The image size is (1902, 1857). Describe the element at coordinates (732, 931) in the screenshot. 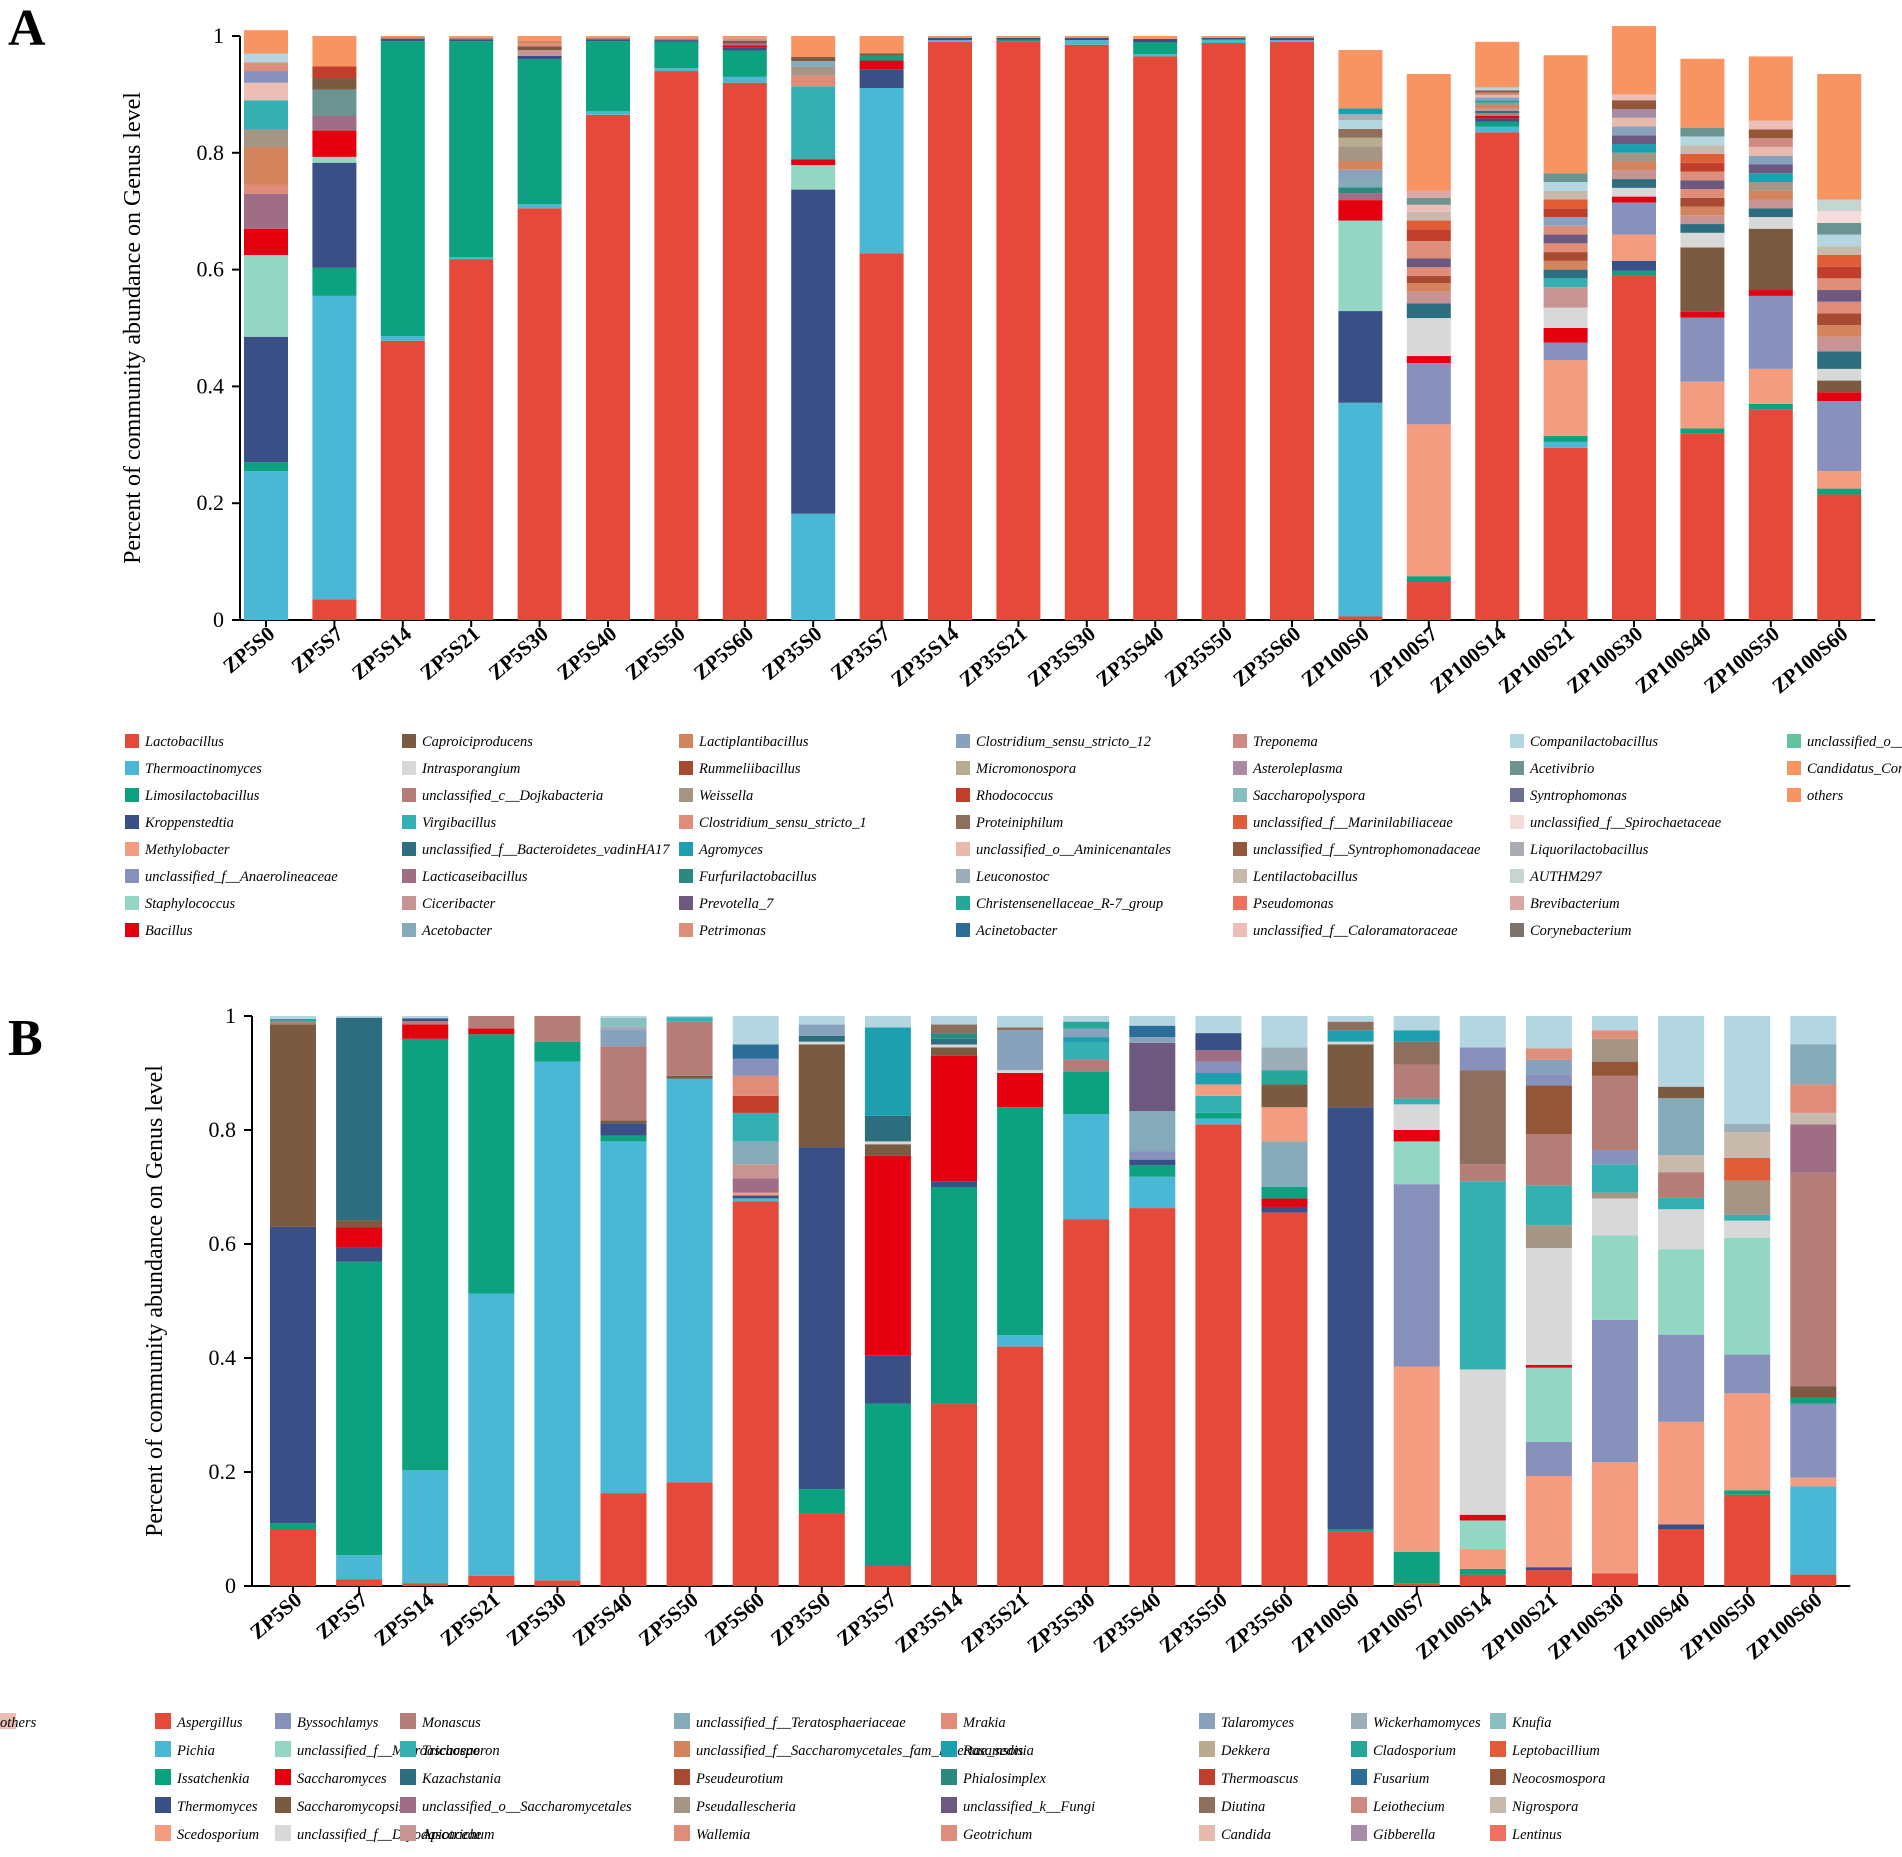

I see `legend-label: Petrimonas` at that location.